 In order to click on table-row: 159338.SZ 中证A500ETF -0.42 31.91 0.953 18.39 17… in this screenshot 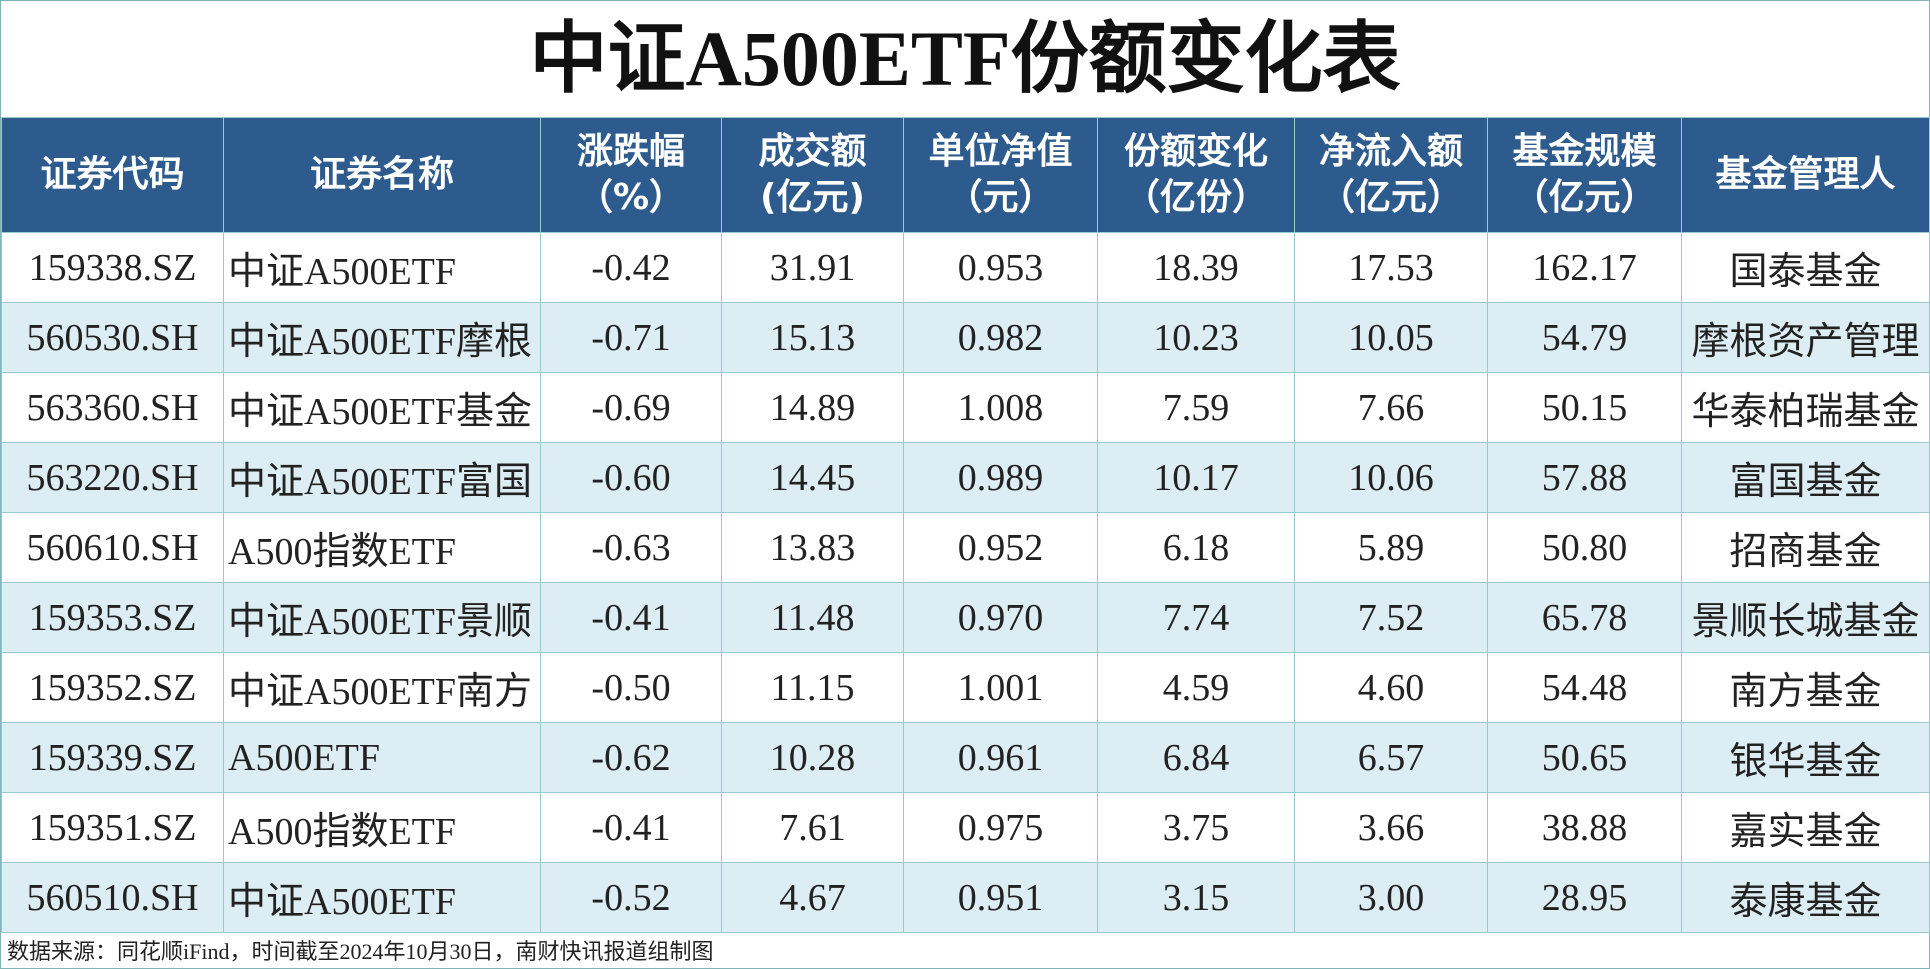, I will do `click(965, 267)`.